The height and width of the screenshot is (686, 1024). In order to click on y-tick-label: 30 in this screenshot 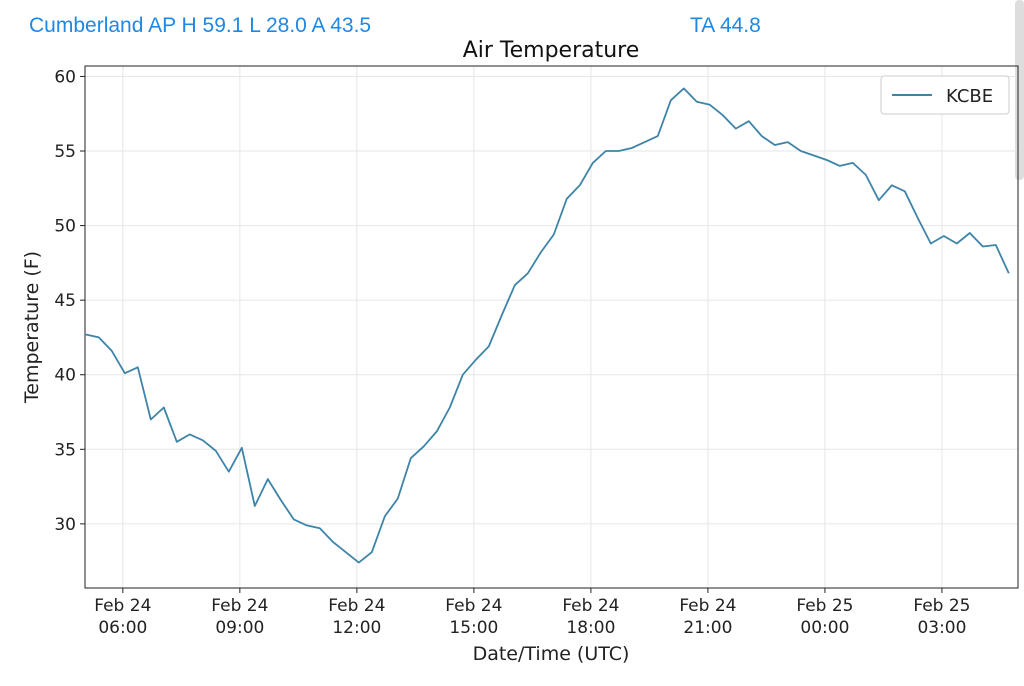, I will do `click(65, 525)`.